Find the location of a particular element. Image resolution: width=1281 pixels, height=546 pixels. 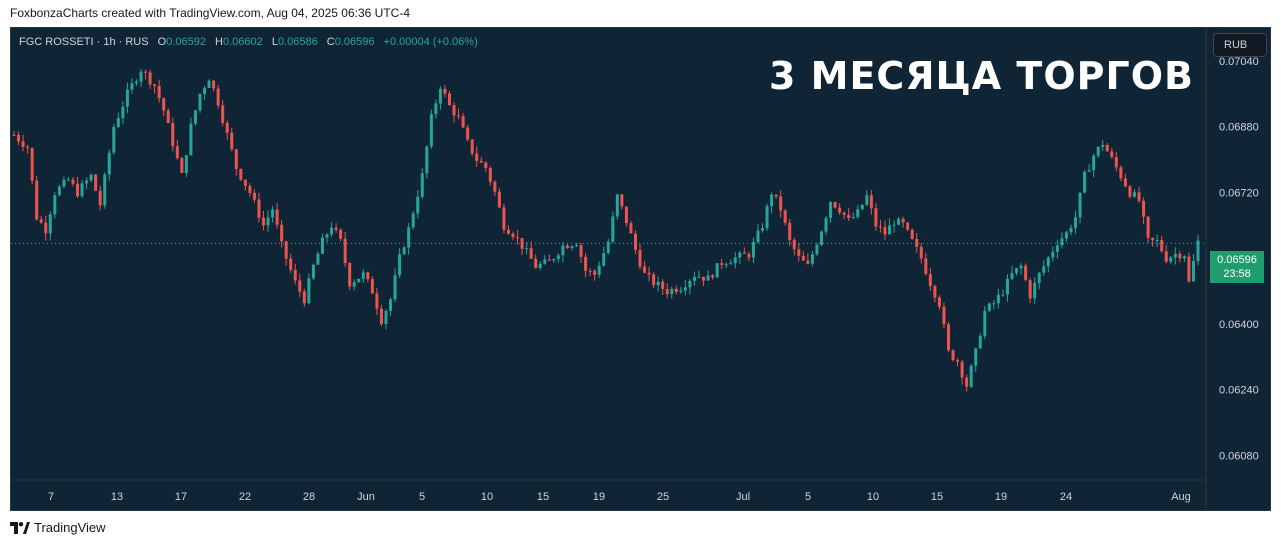

footer-branding: TradingView is located at coordinates (58, 527).